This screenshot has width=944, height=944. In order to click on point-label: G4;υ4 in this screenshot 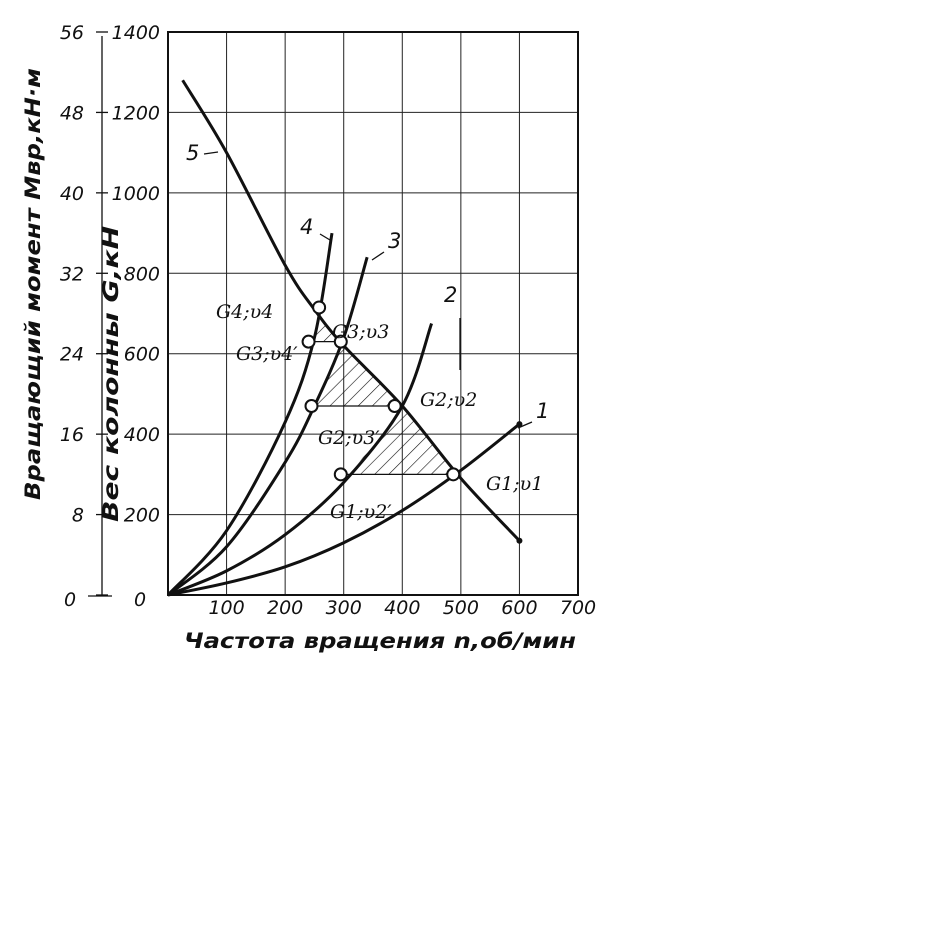, I will do `click(244, 312)`.